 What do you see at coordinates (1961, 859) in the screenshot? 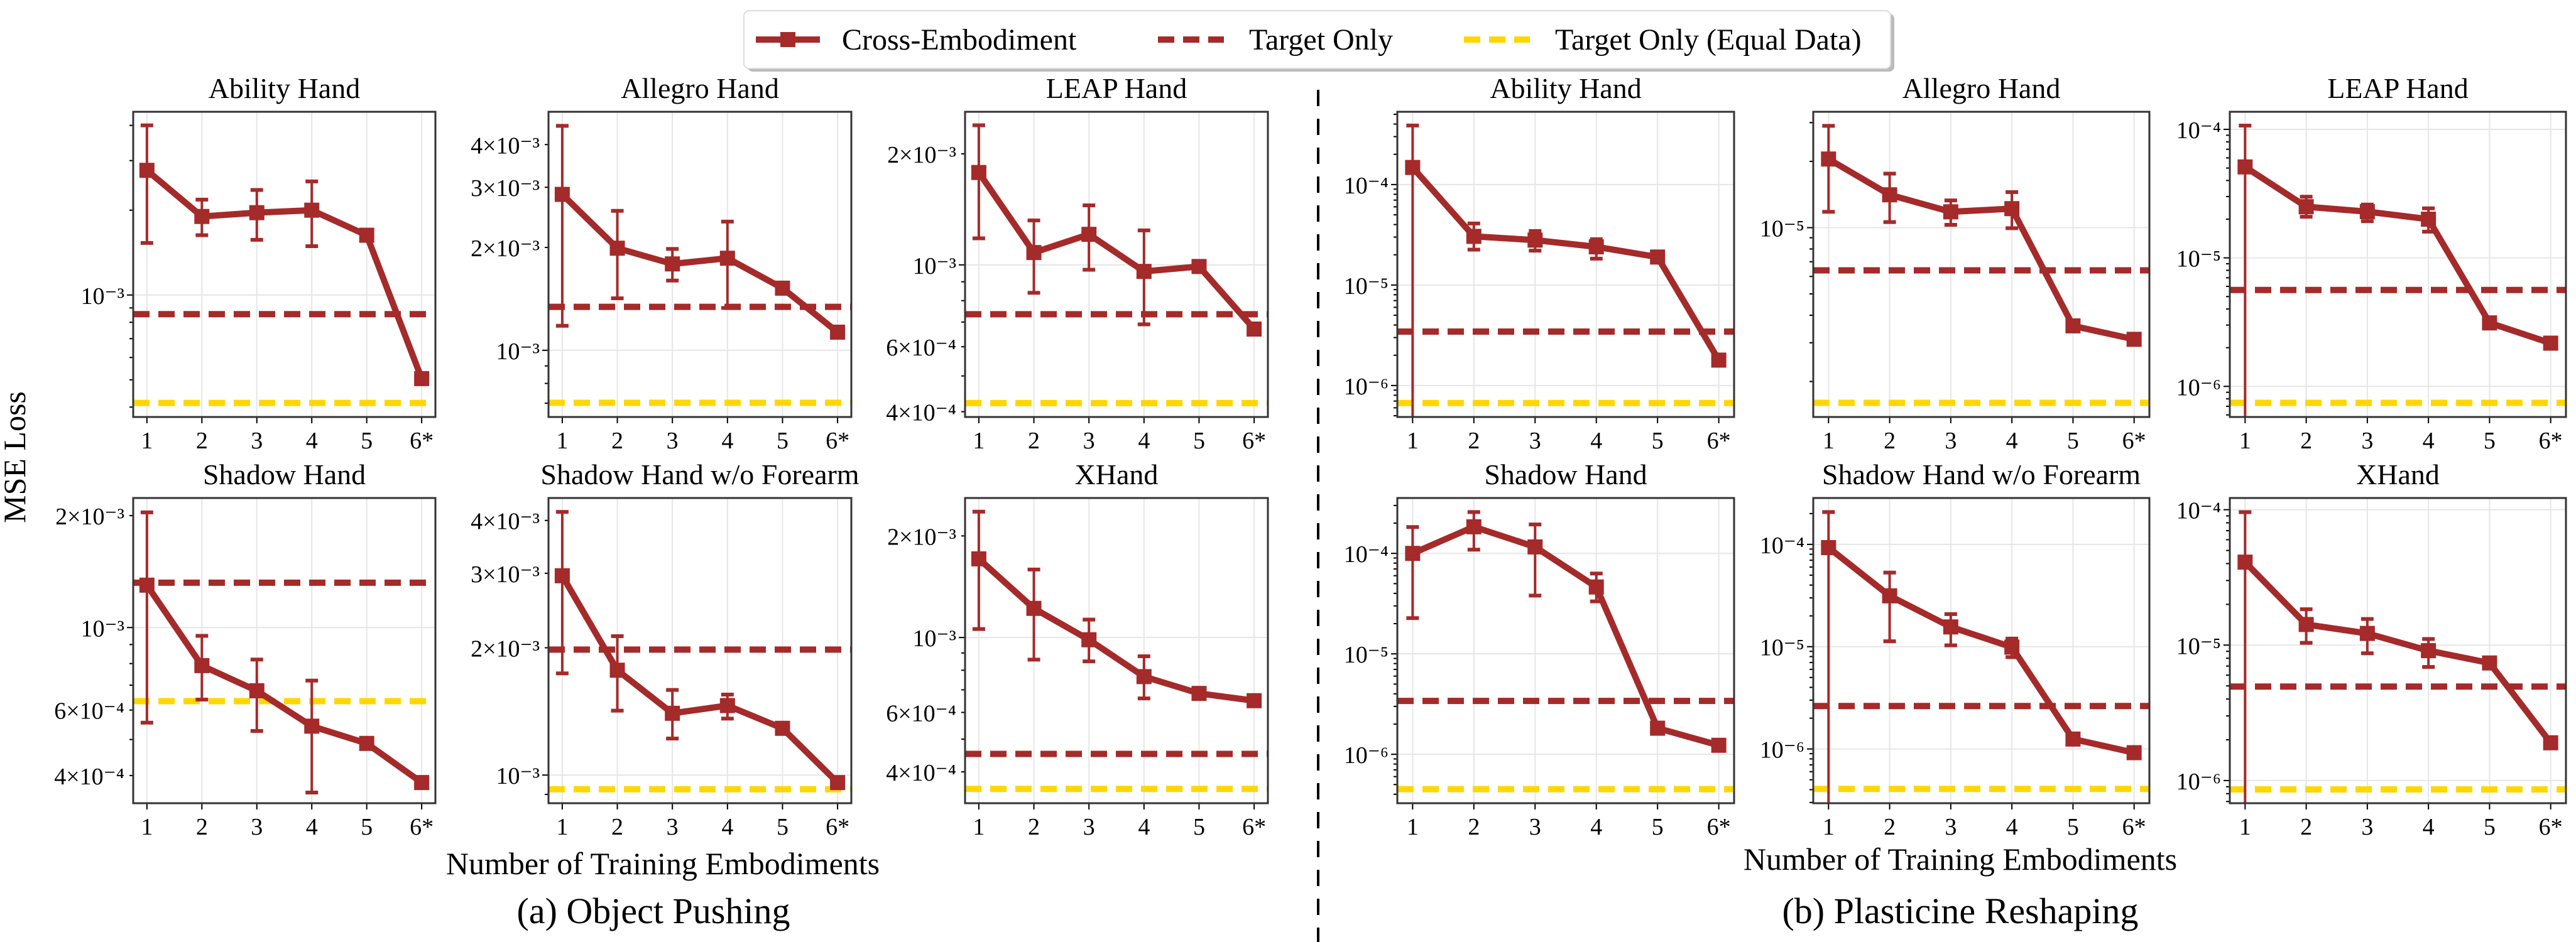
I see `x-axis-label-b: Number of Training Embodiments` at bounding box center [1961, 859].